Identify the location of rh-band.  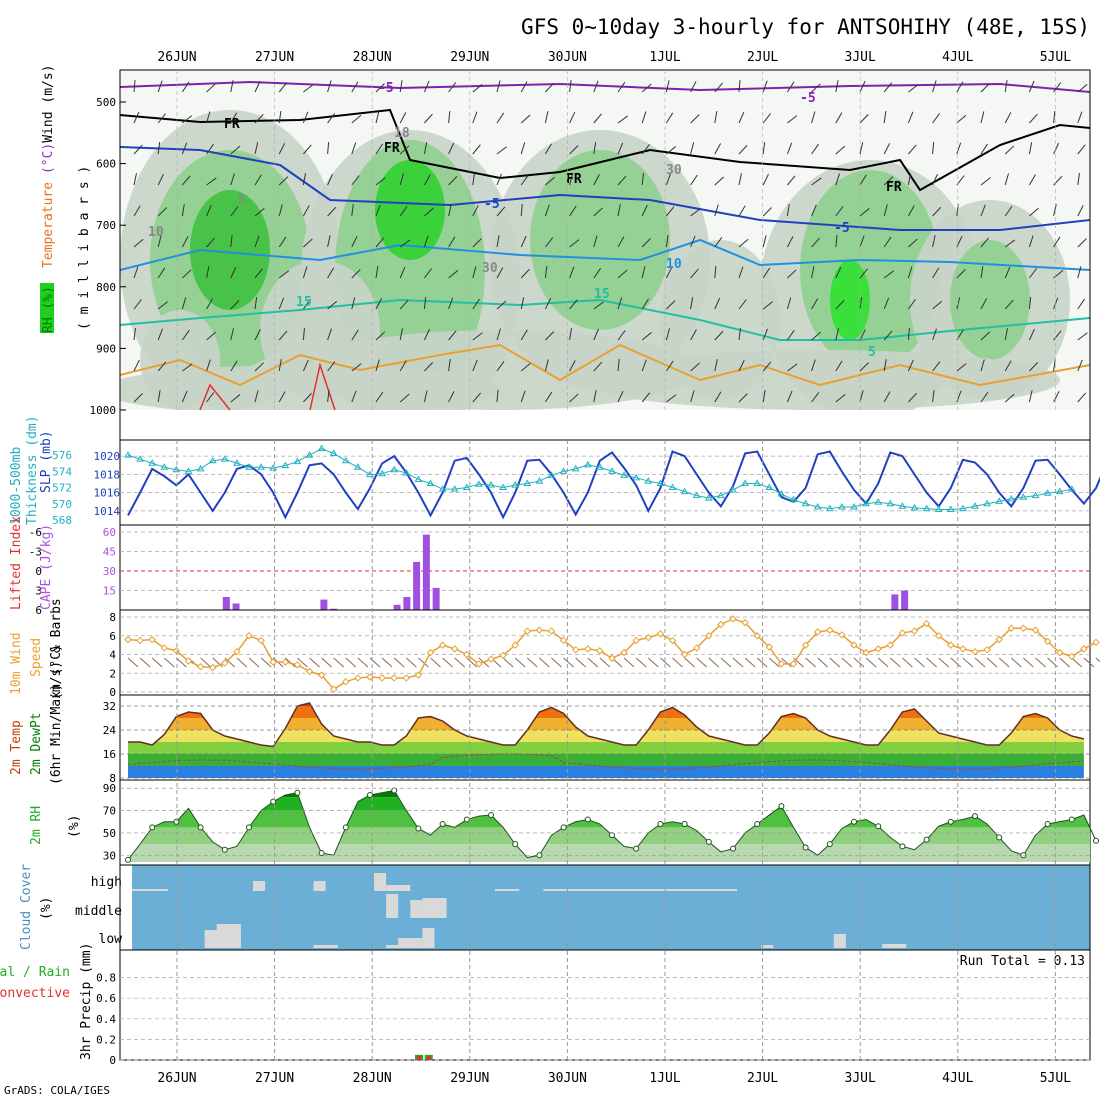
(609, 794).